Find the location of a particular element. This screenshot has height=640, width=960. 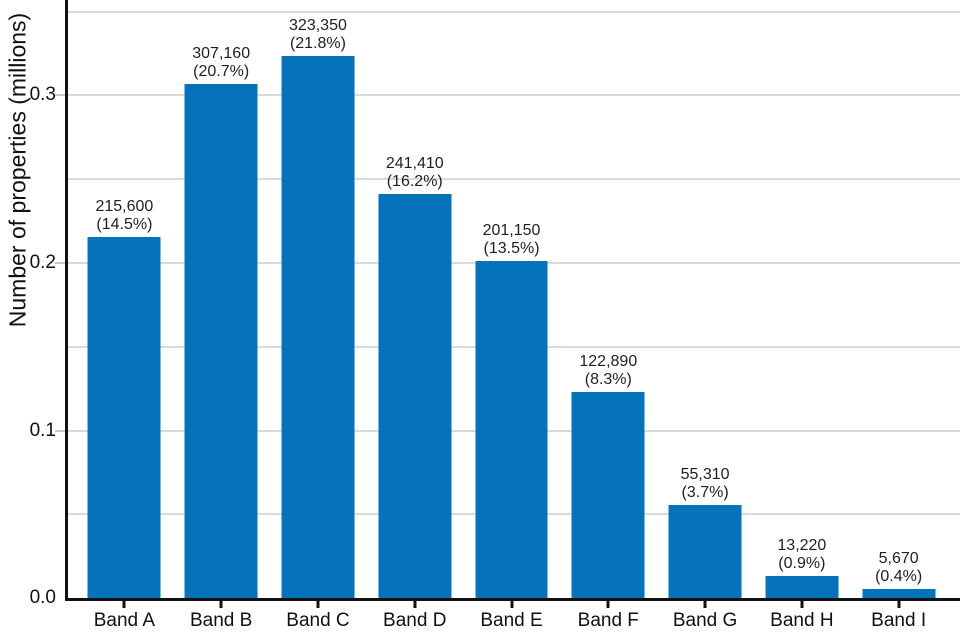

bar-slot: 307,160 (20.7%) Band B is located at coordinates (221, 315).